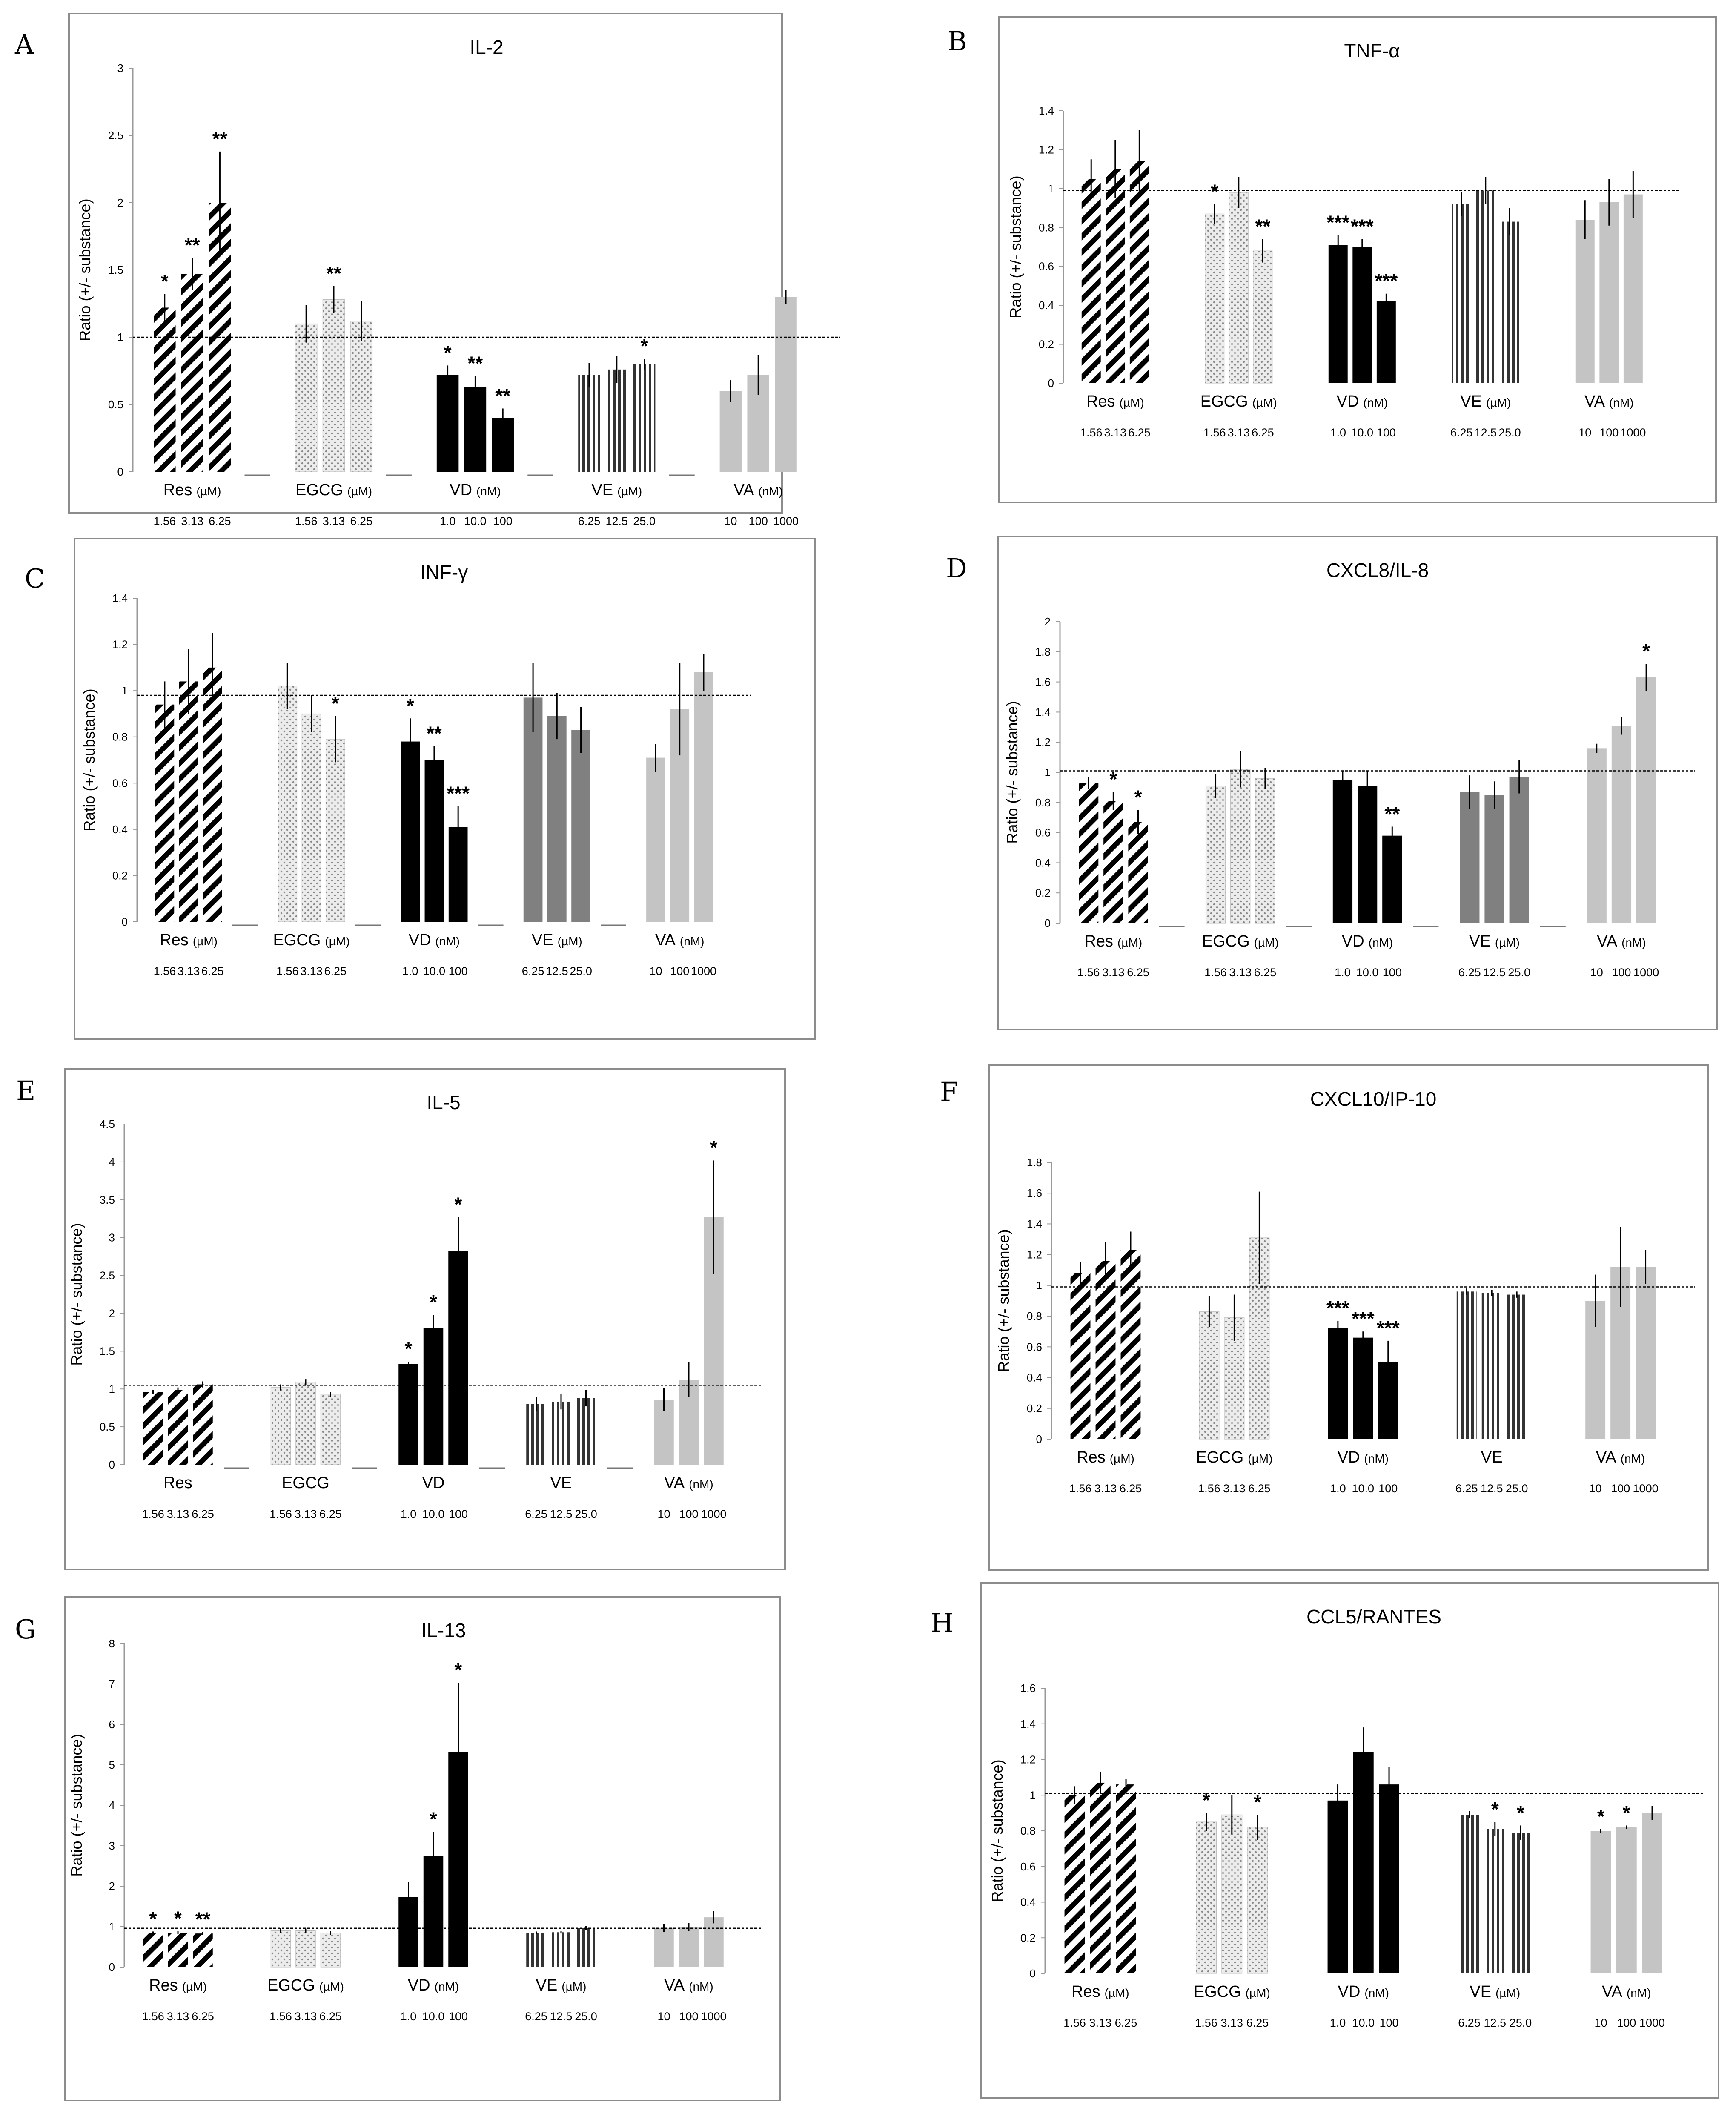  I want to click on y-tick-label: 1.2, so click(1028, 1759).